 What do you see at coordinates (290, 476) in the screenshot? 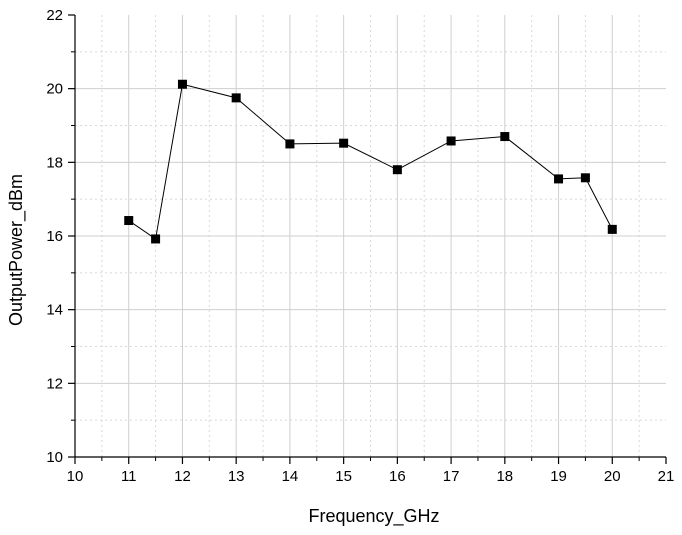
I see `x-tick-label: 14` at bounding box center [290, 476].